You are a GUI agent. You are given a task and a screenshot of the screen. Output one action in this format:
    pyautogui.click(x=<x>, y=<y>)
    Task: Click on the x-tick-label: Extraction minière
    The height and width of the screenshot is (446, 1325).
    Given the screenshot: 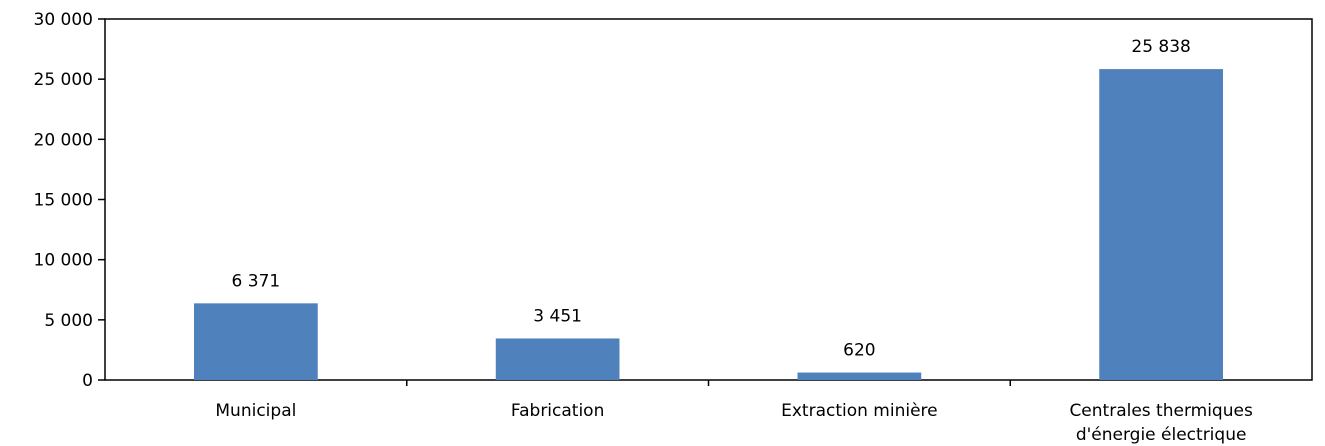 What is the action you would take?
    pyautogui.click(x=859, y=411)
    